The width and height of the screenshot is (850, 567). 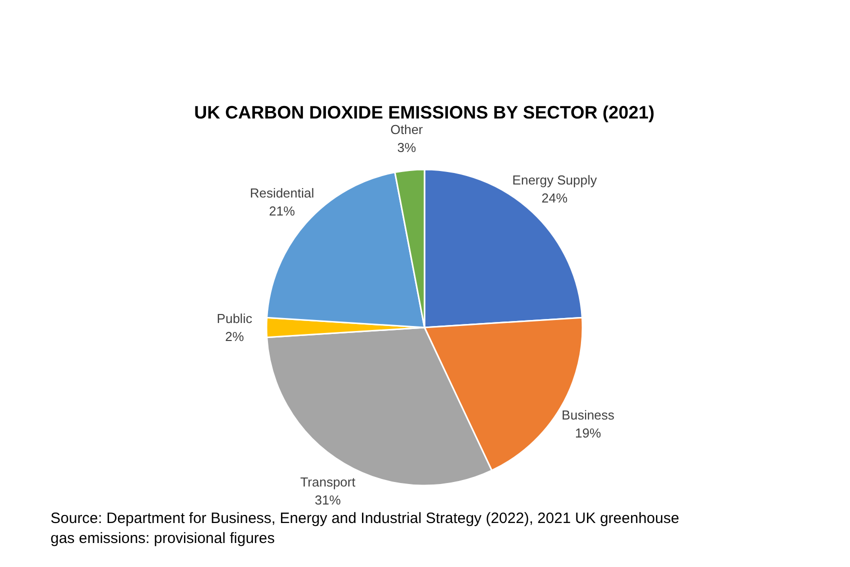 What do you see at coordinates (588, 415) in the screenshot?
I see `slice-label: Business` at bounding box center [588, 415].